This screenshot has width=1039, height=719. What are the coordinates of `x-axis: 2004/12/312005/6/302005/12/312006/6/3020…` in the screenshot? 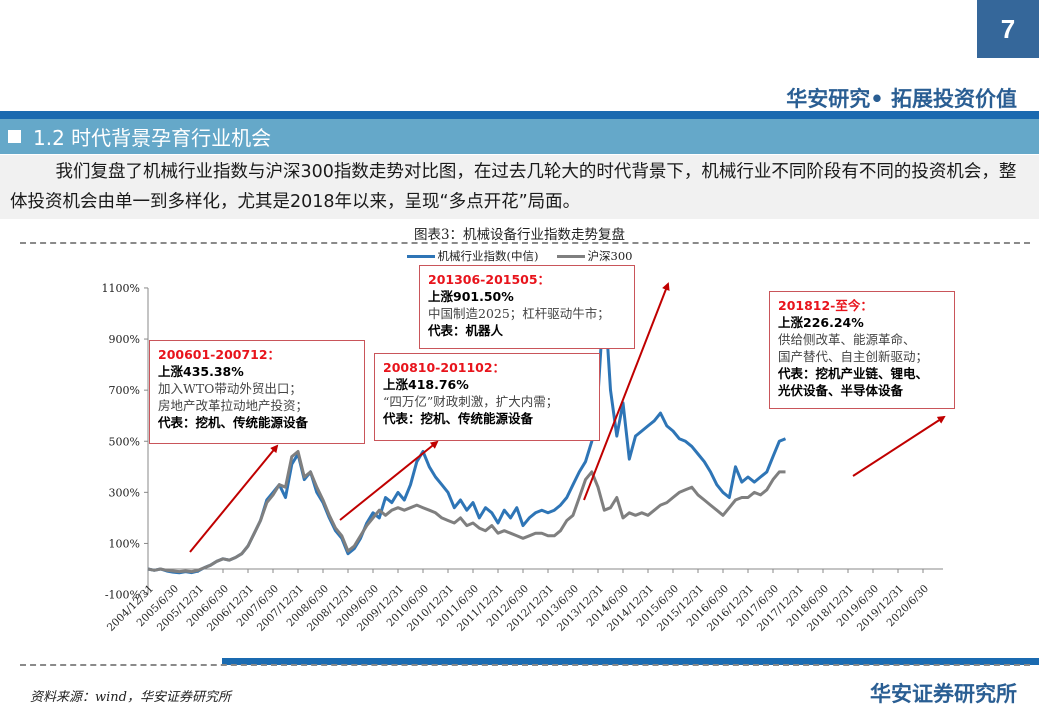 It's located at (524, 601).